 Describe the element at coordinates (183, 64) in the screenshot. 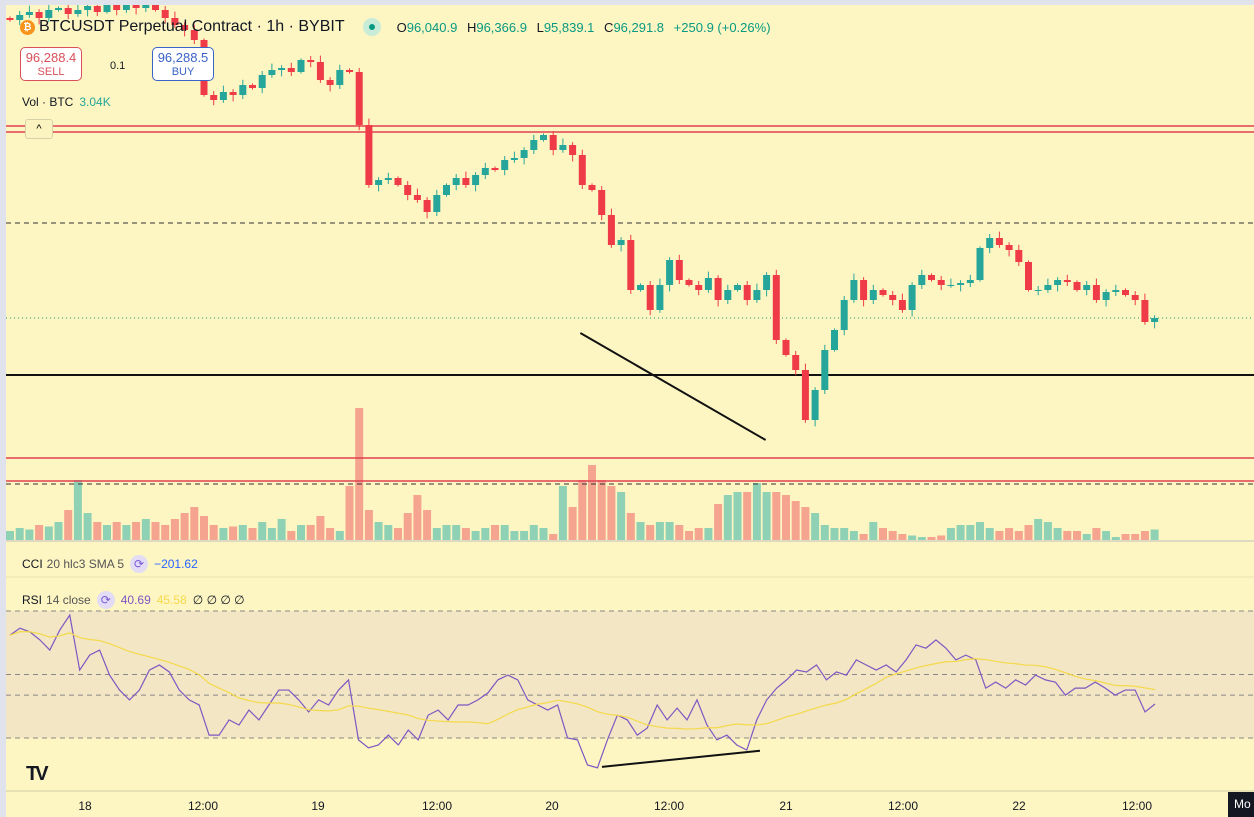

I see `buy-button: 96,288.5 BUY` at that location.